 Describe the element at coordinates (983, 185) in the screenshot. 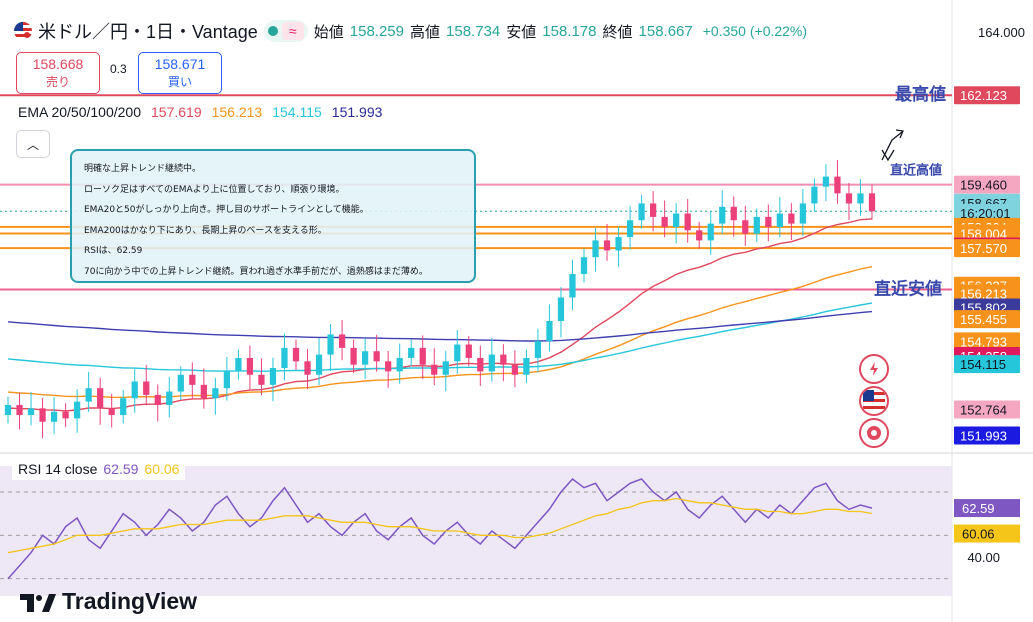

I see `price-label: 159.460` at that location.